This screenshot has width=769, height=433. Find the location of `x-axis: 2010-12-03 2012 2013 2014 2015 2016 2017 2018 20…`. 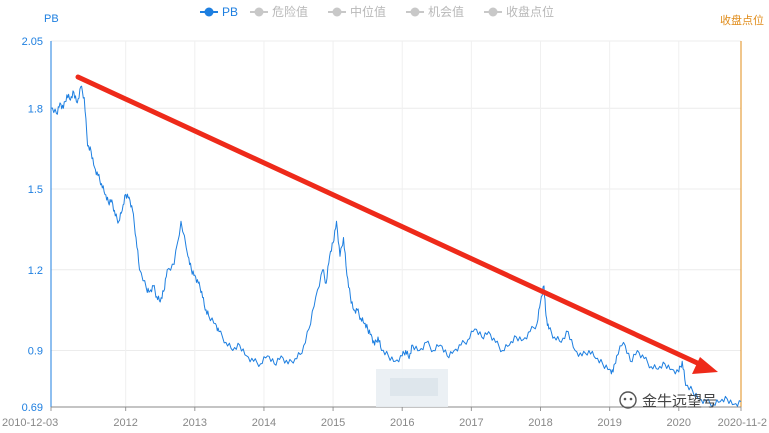

x-axis: 2010-12-03 2012 2013 2014 2015 2016 2017 2018 20… is located at coordinates (384, 417).